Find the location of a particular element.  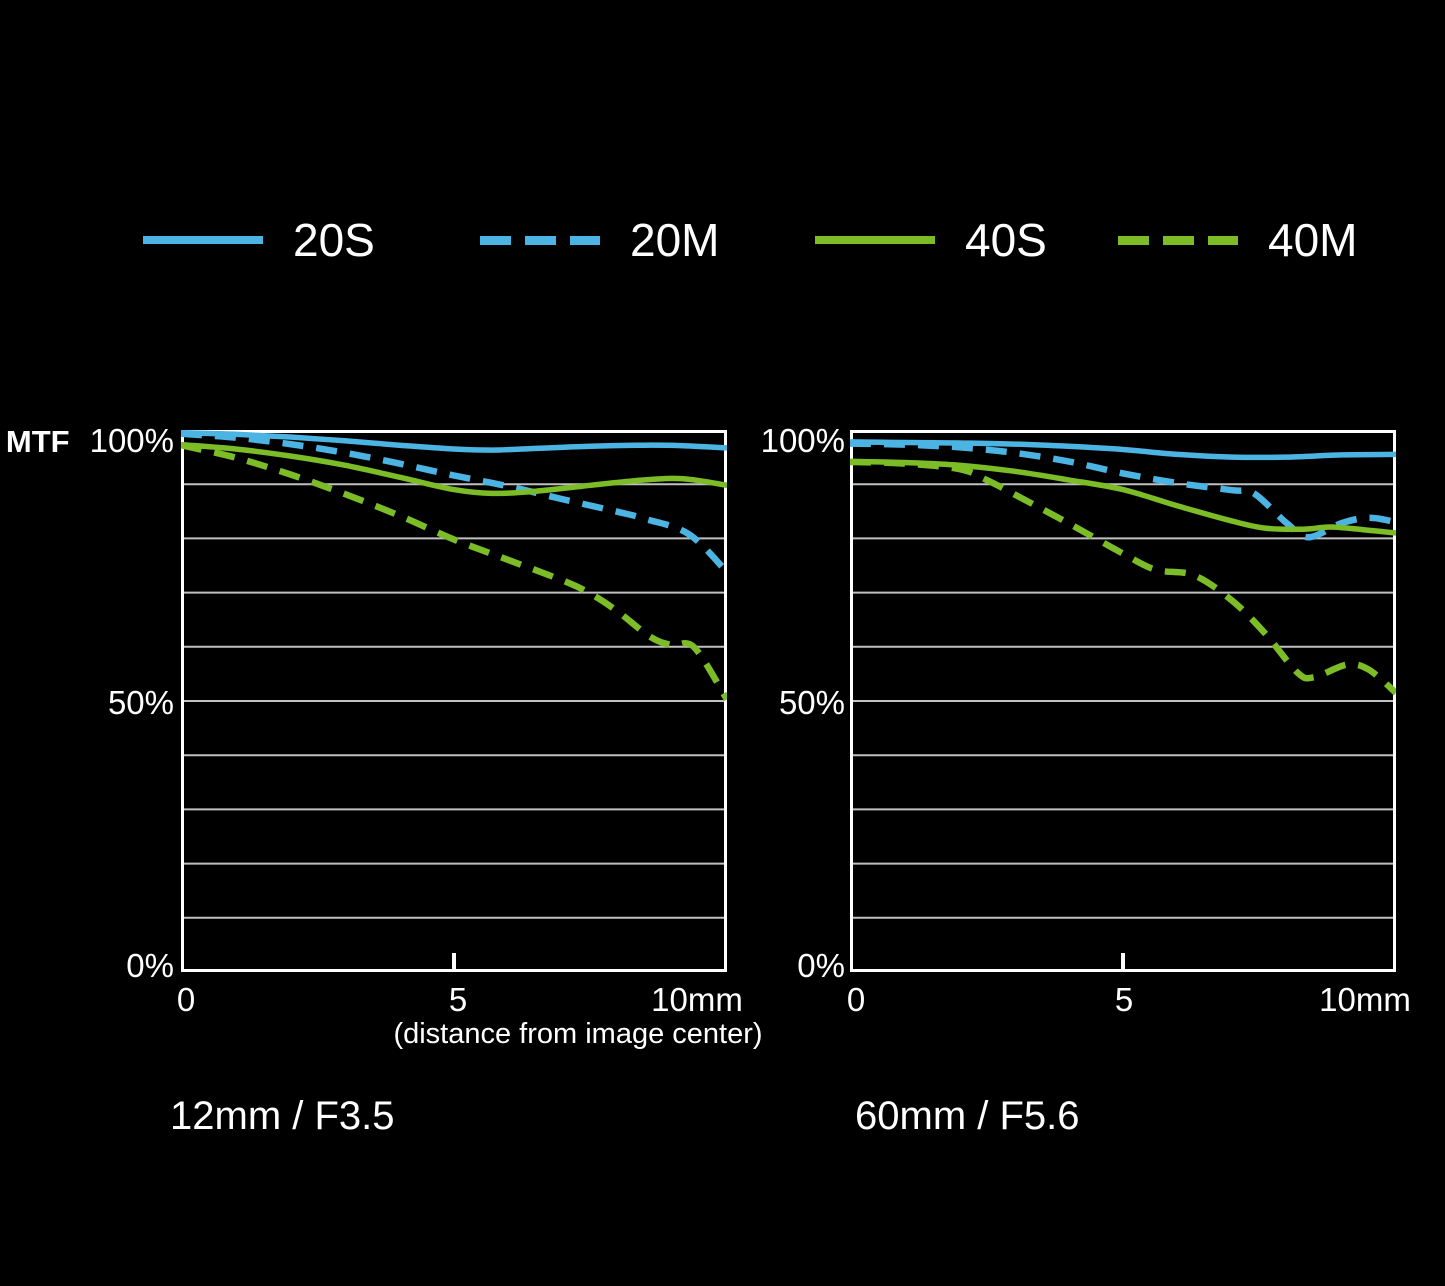

legend-label: 40M is located at coordinates (1313, 240).